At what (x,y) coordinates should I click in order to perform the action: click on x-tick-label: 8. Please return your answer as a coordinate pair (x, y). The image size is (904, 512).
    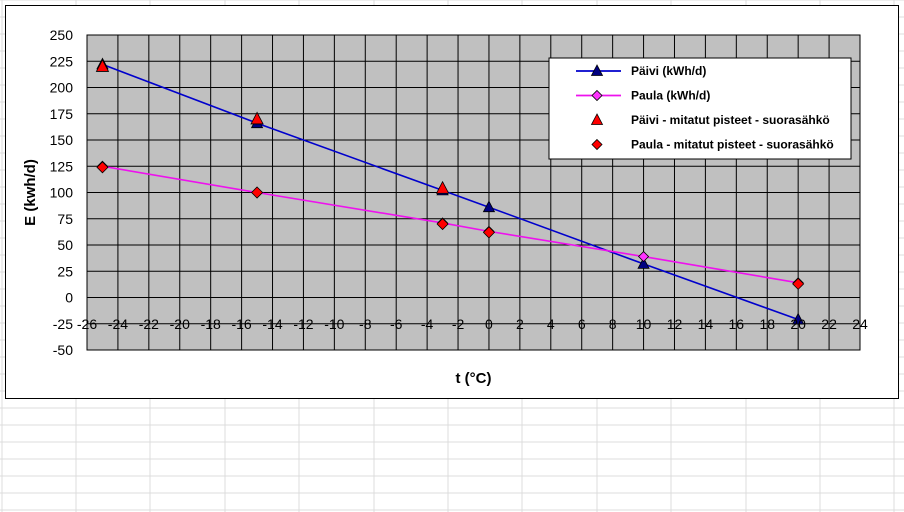
    Looking at the image, I should click on (613, 324).